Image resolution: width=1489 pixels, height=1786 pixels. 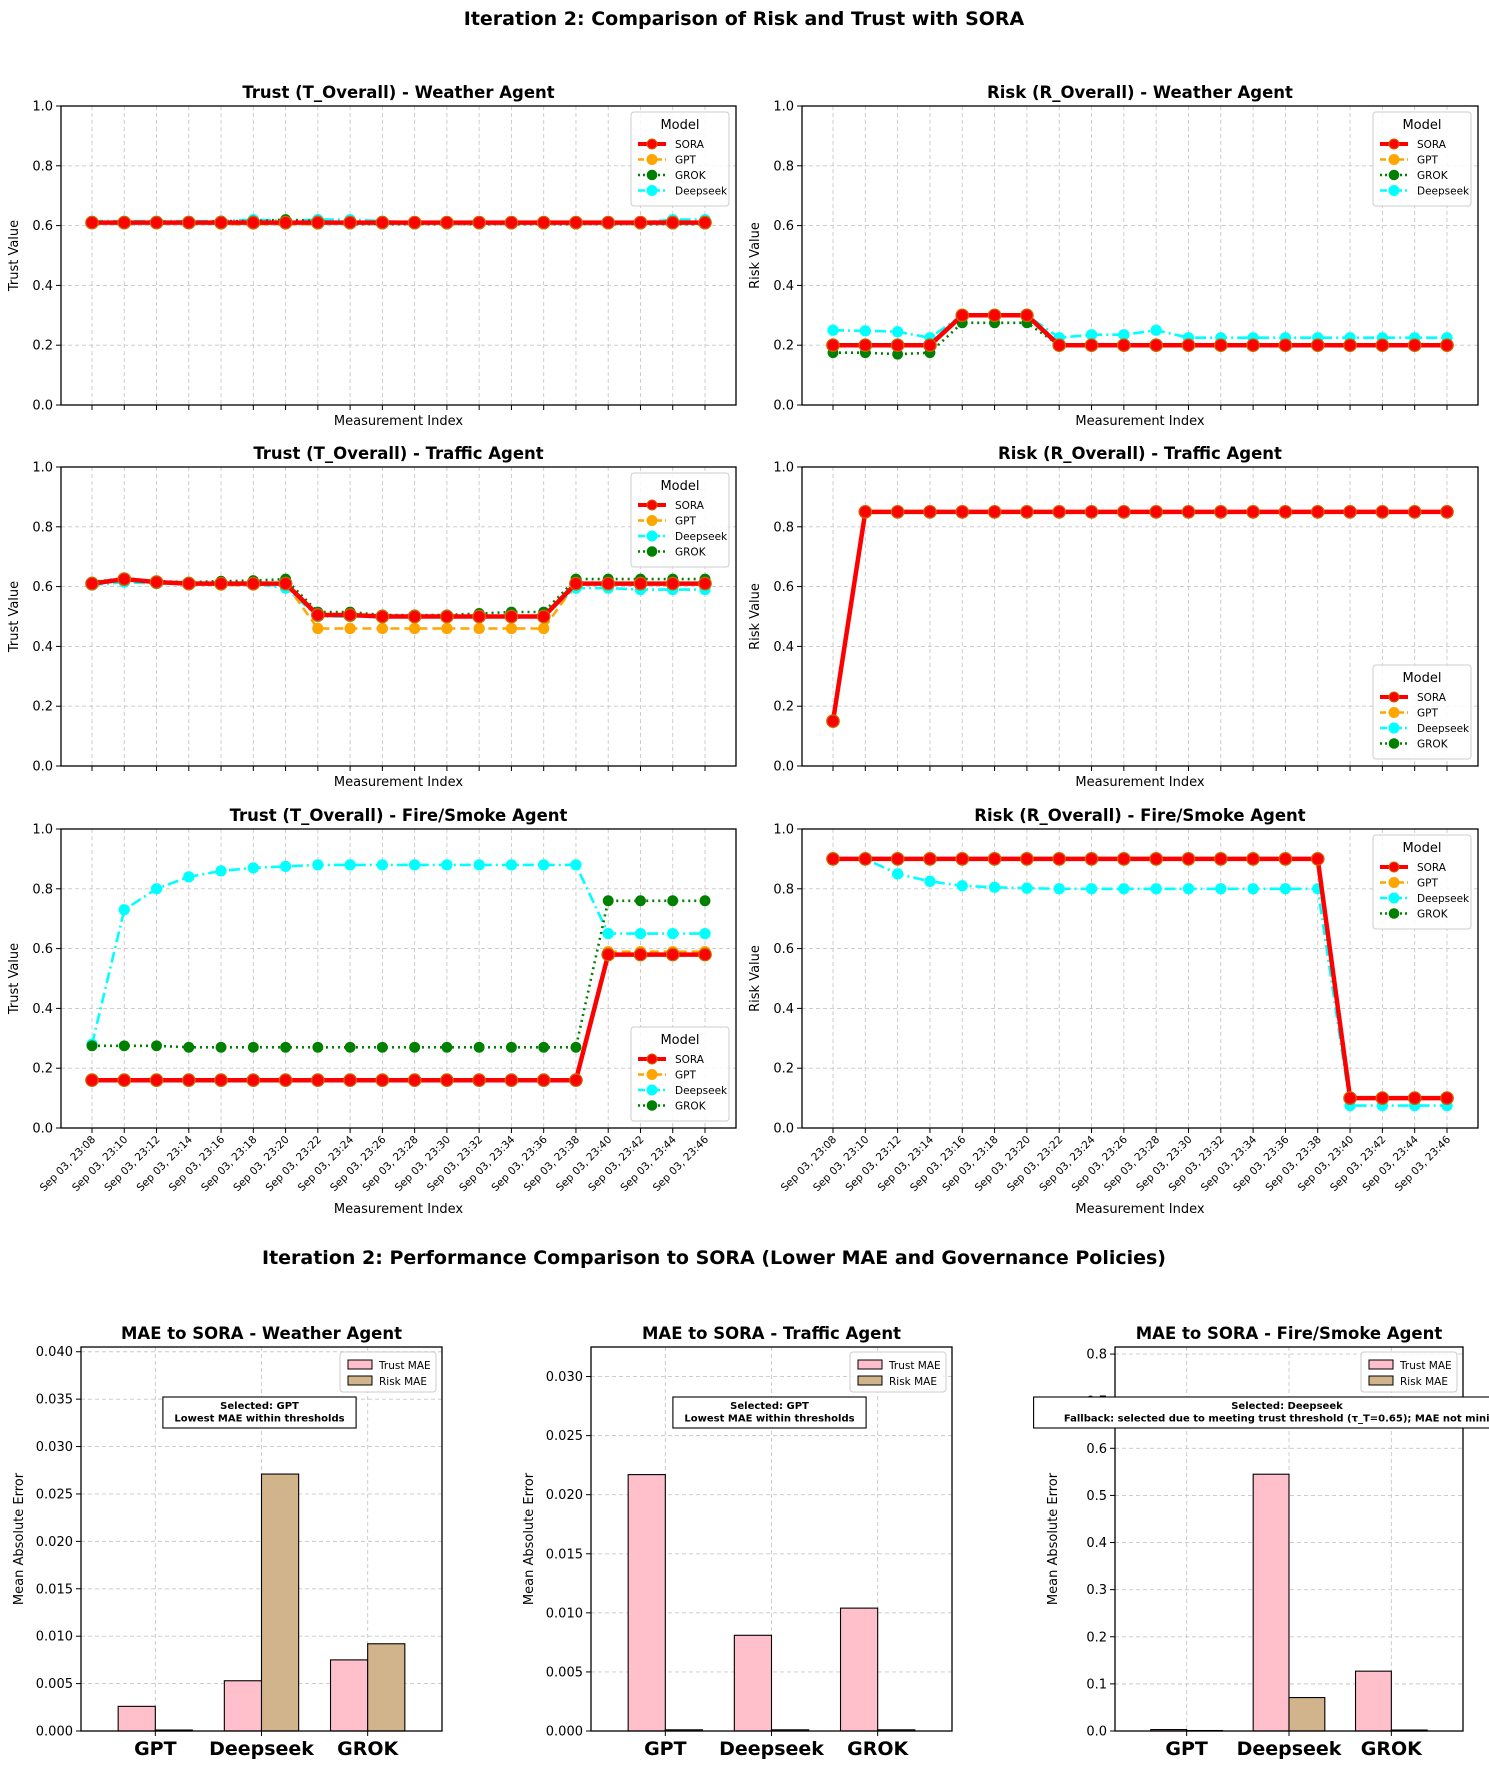 What do you see at coordinates (1139, 1209) in the screenshot?
I see `x-axis-label: Measurement Index` at bounding box center [1139, 1209].